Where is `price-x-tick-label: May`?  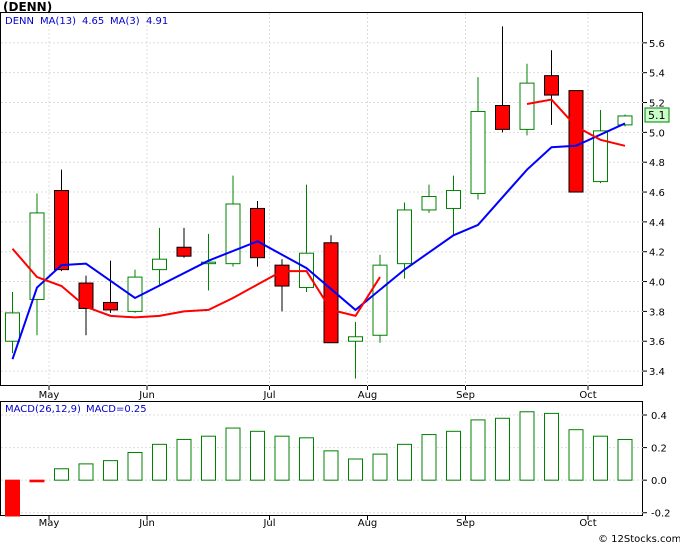 price-x-tick-label: May is located at coordinates (49, 395).